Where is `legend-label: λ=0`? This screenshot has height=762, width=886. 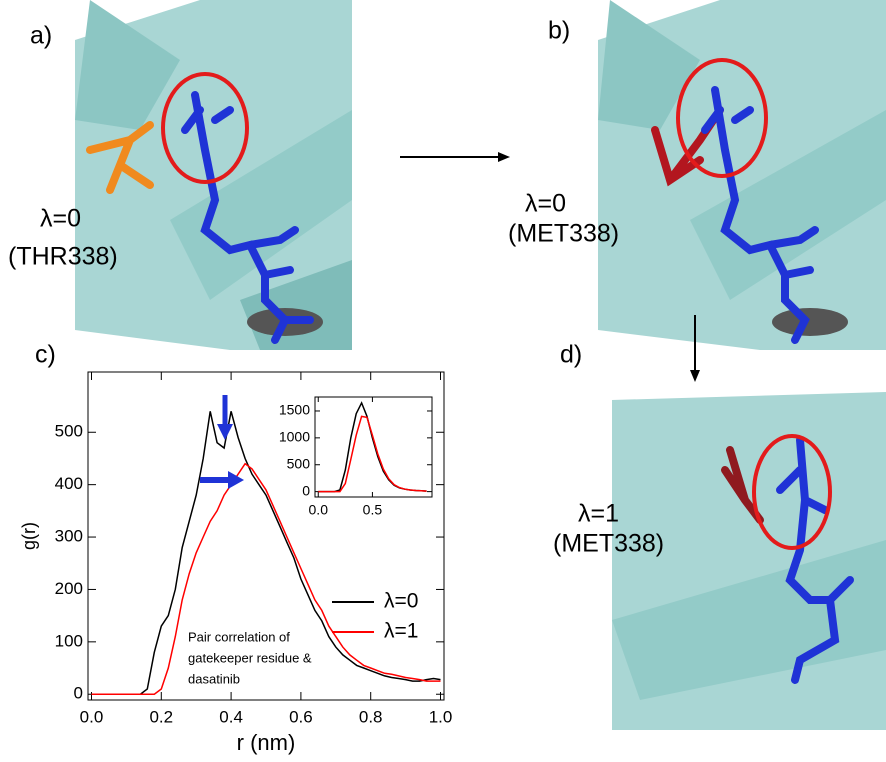 legend-label: λ=0 is located at coordinates (401, 601).